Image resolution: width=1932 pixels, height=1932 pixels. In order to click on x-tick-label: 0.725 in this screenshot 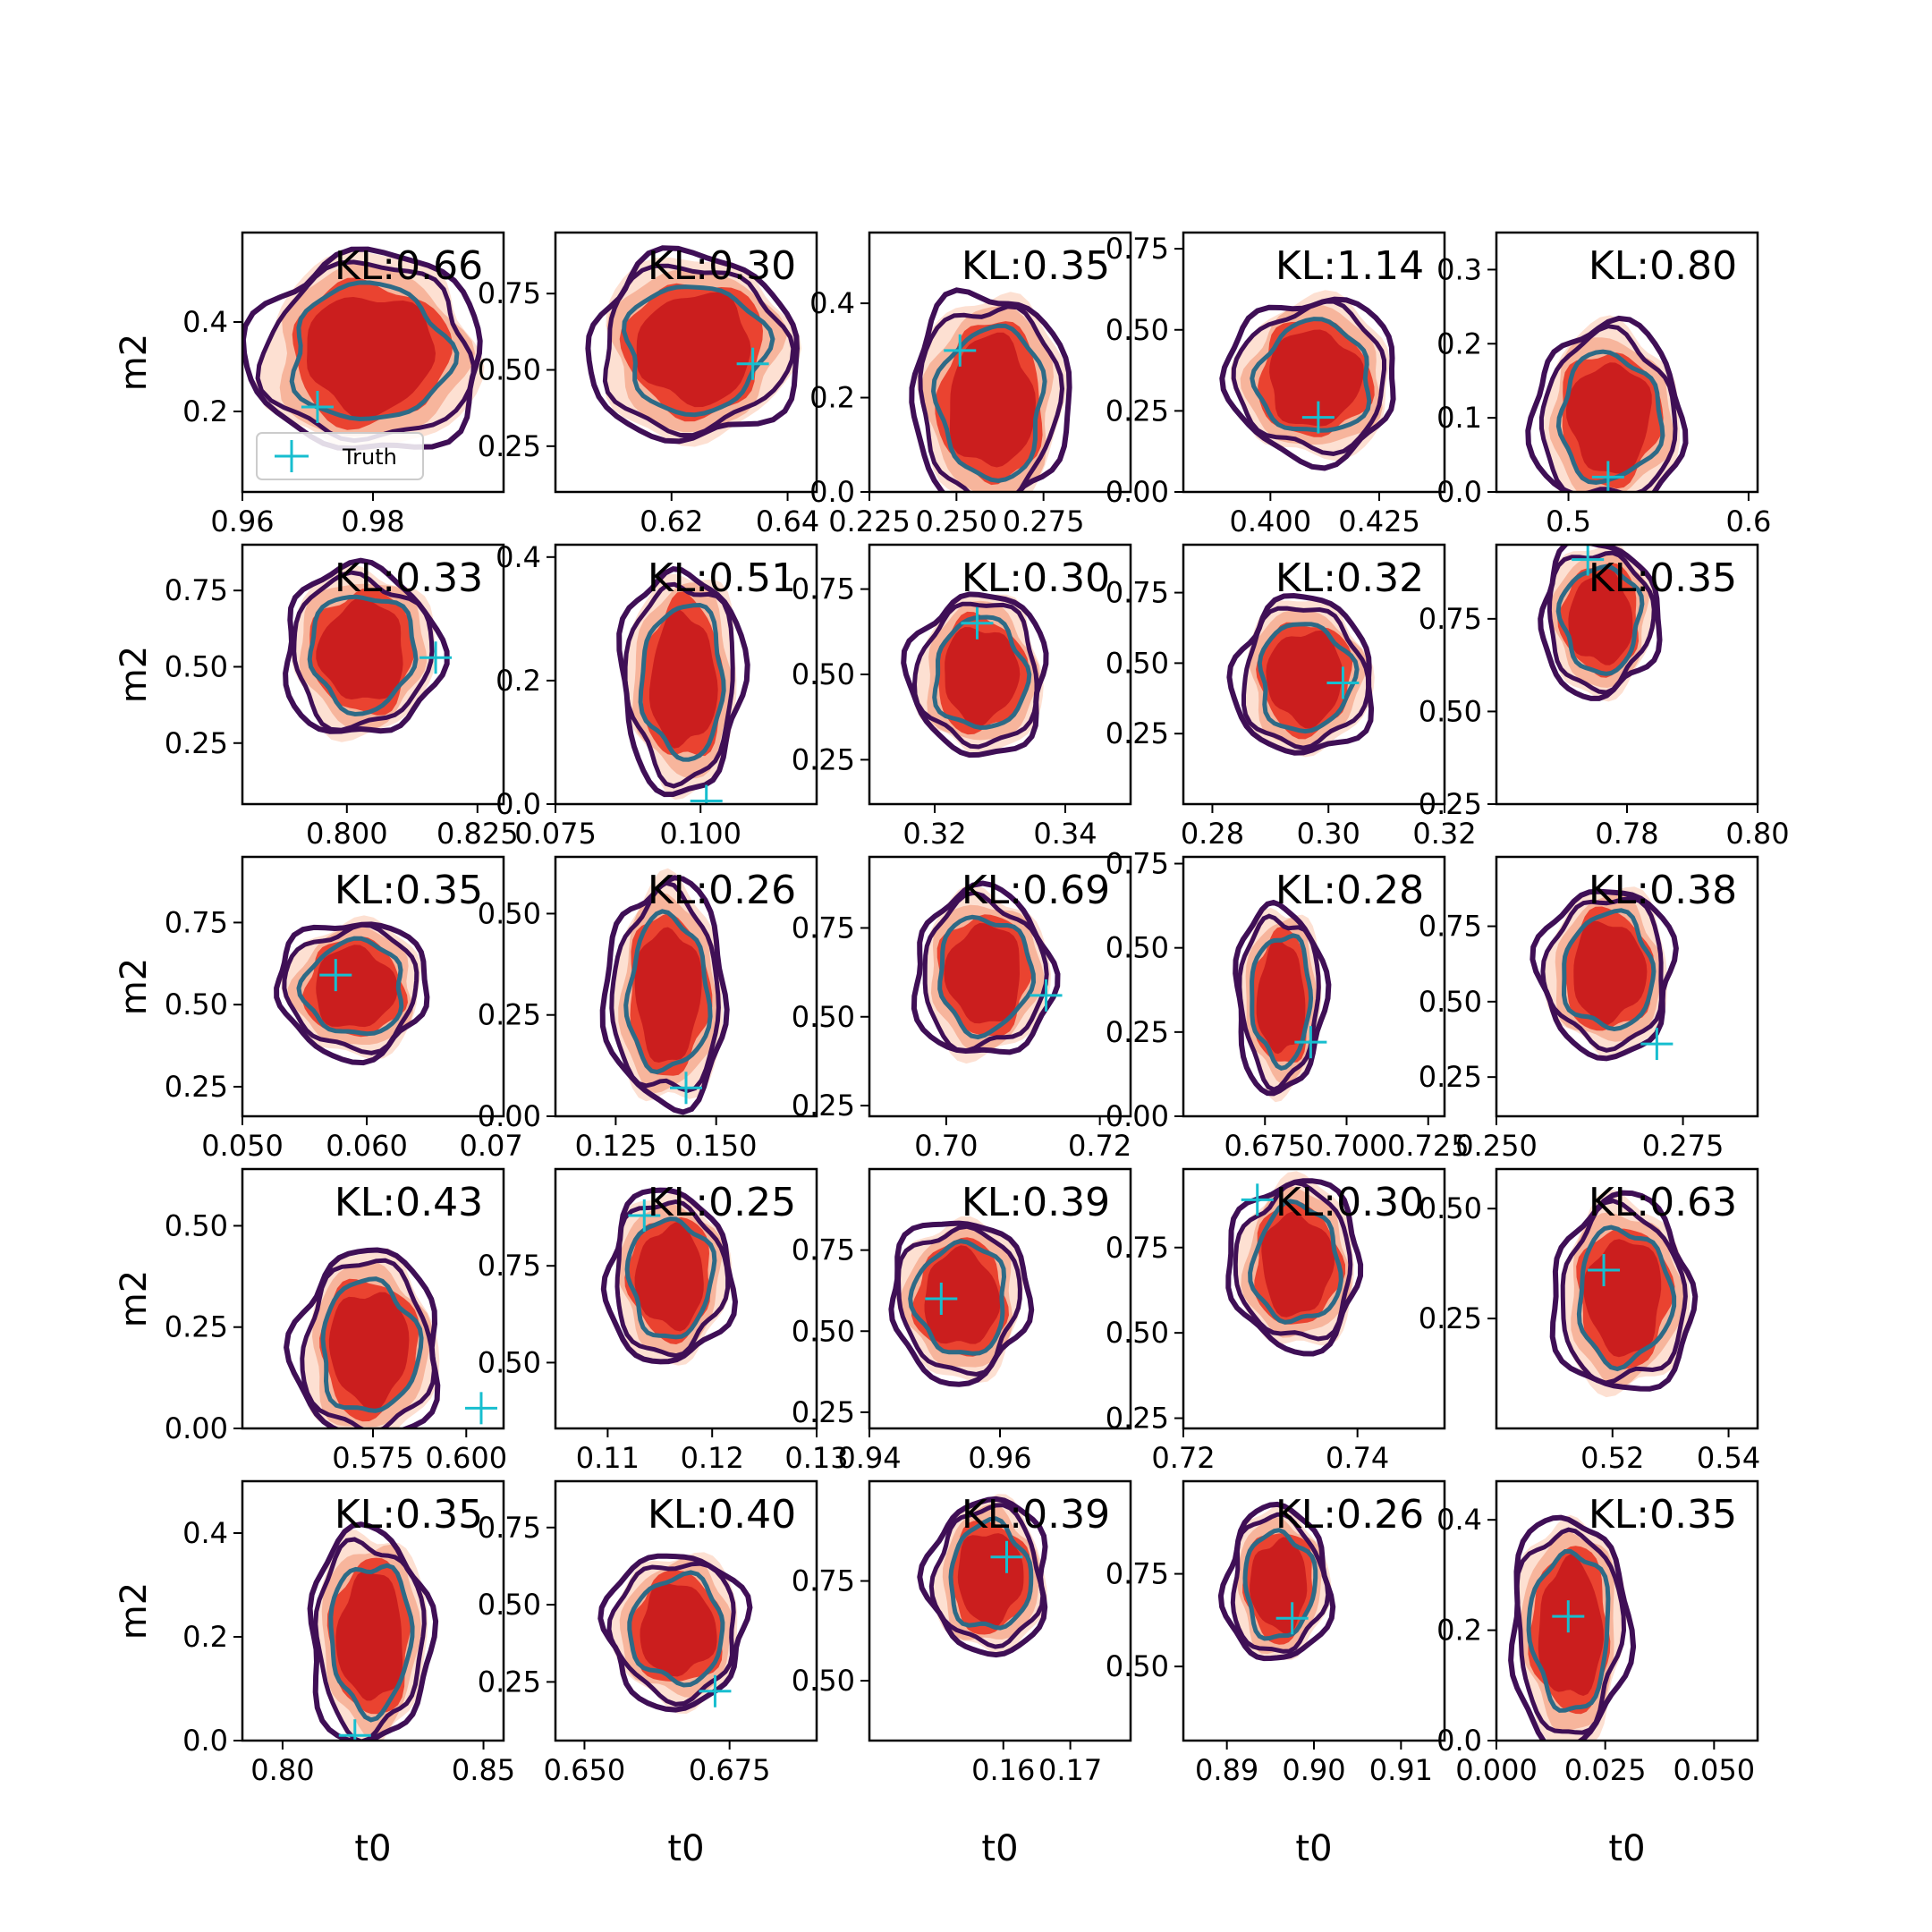, I will do `click(1428, 1146)`.